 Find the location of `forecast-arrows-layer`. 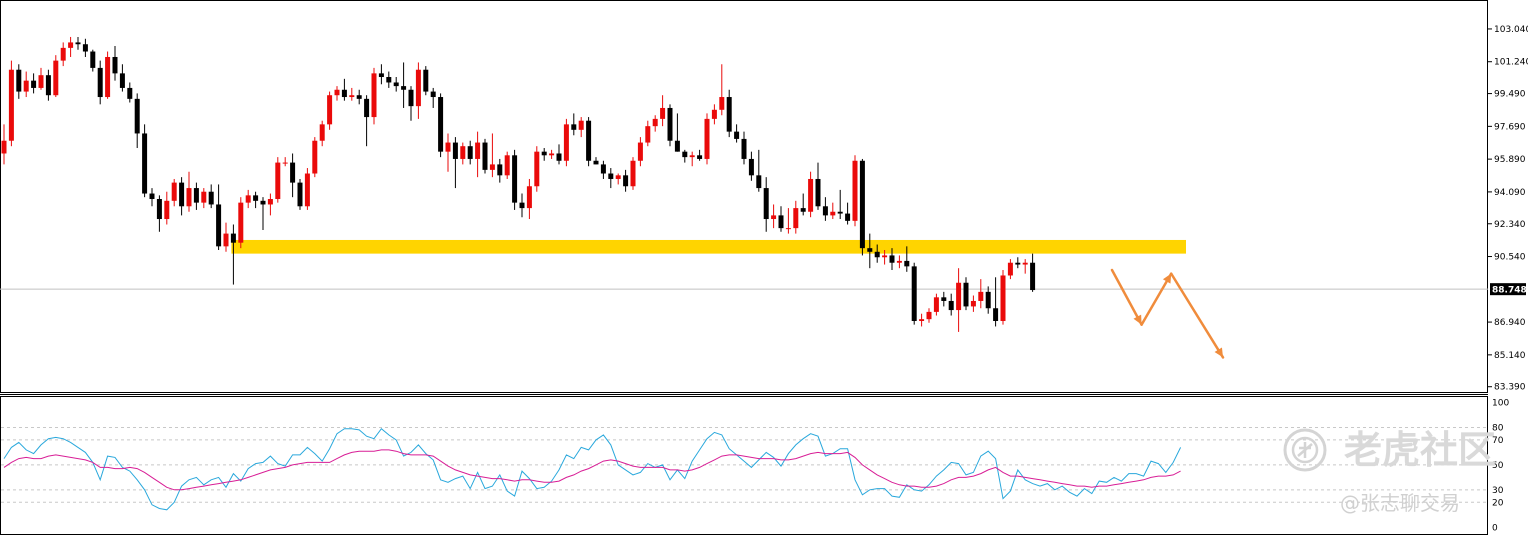

forecast-arrows-layer is located at coordinates (1167, 313).